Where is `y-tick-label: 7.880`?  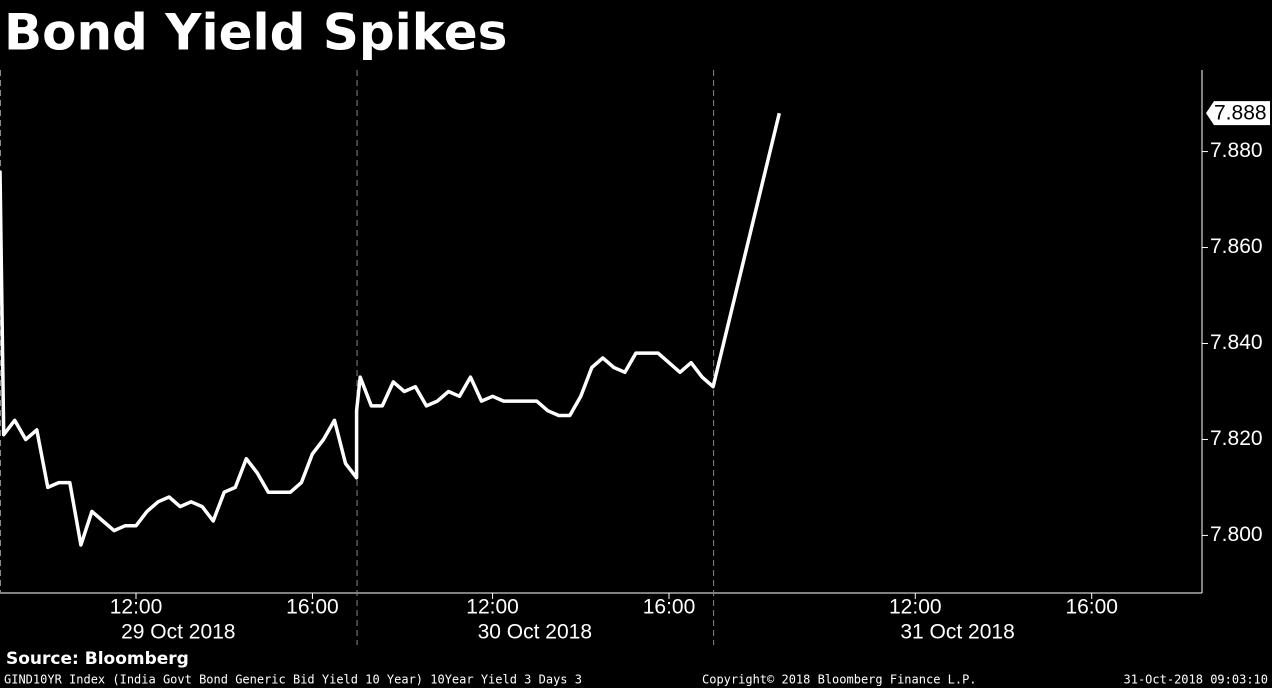
y-tick-label: 7.880 is located at coordinates (1236, 150).